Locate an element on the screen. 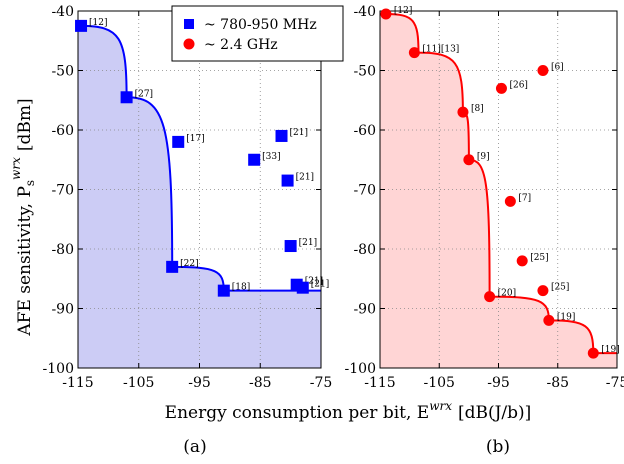 This screenshot has height=464, width=624. data-label: [33] is located at coordinates (271, 157).